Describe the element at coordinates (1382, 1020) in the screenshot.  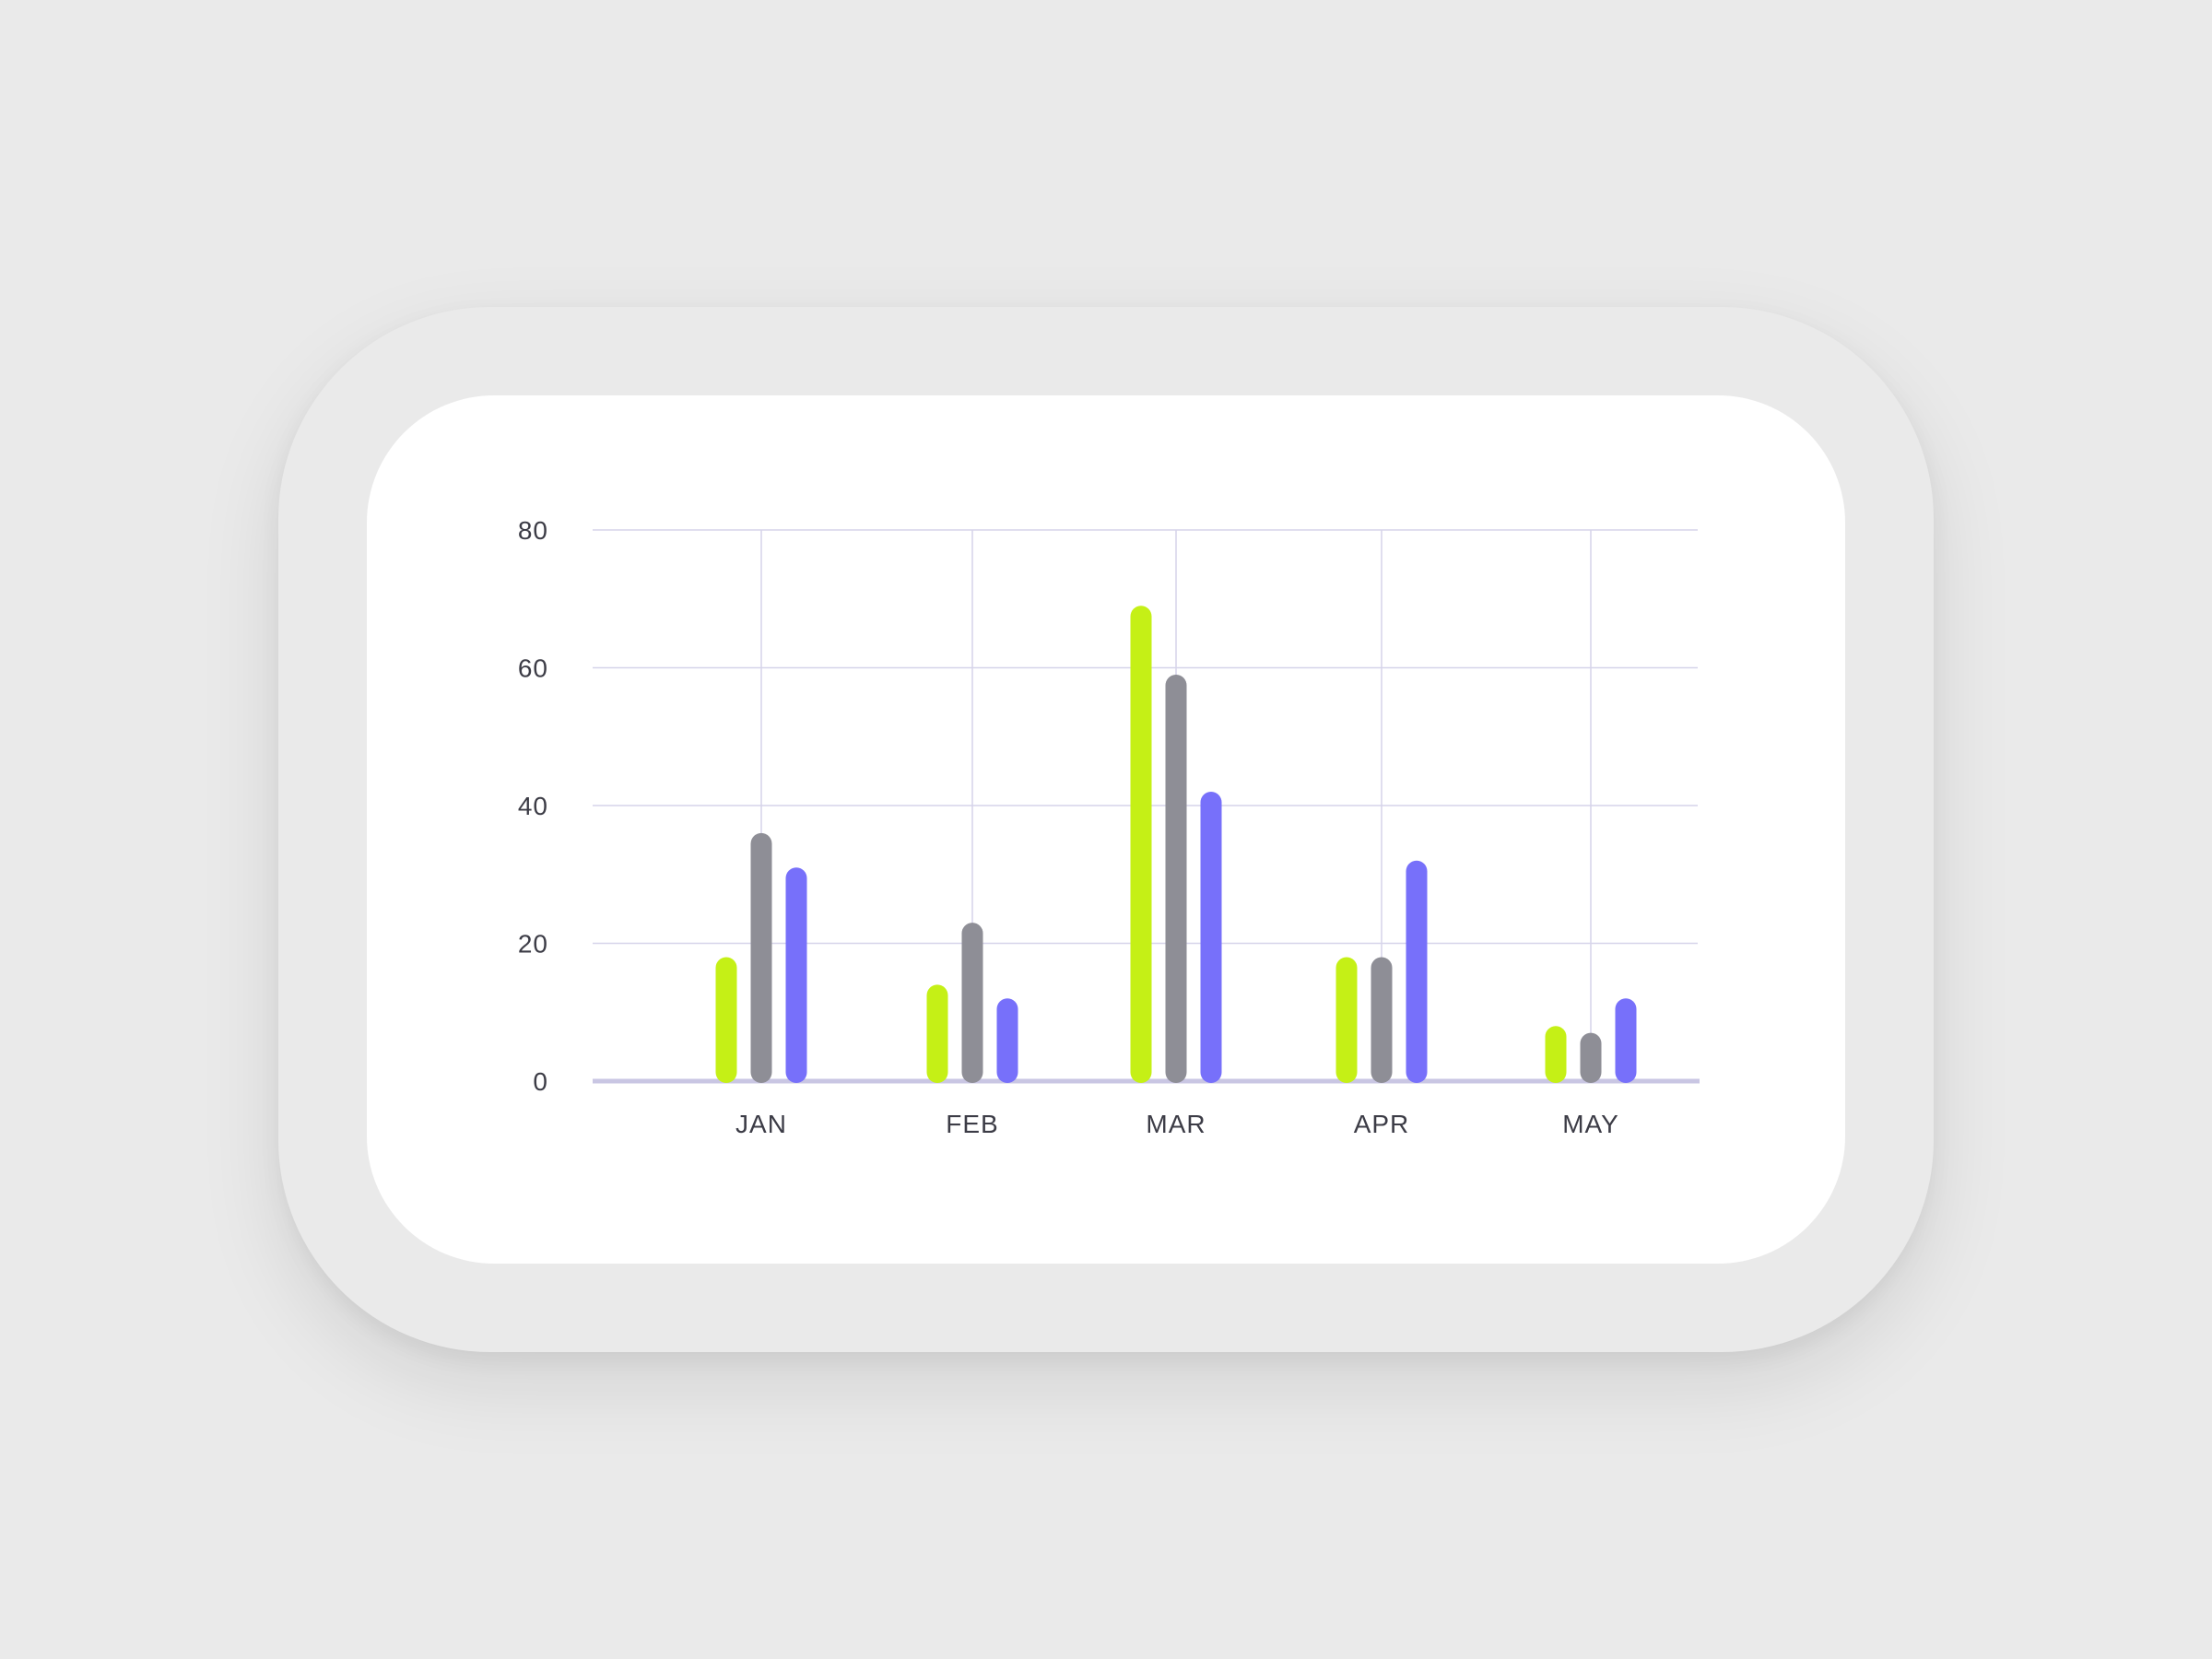
I see `bar-apr-s2` at that location.